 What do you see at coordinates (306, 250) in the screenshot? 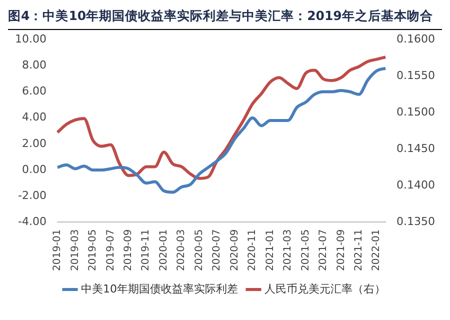
I see `x-tick-label: 2021-05` at bounding box center [306, 250].